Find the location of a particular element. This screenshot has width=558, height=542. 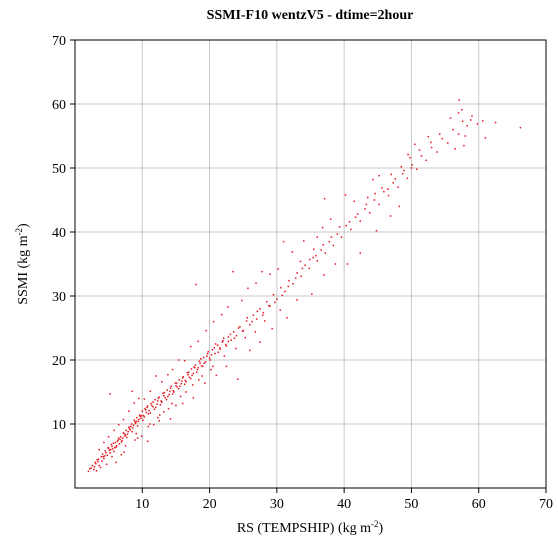

y-tick-label: 30 is located at coordinates (59, 297).